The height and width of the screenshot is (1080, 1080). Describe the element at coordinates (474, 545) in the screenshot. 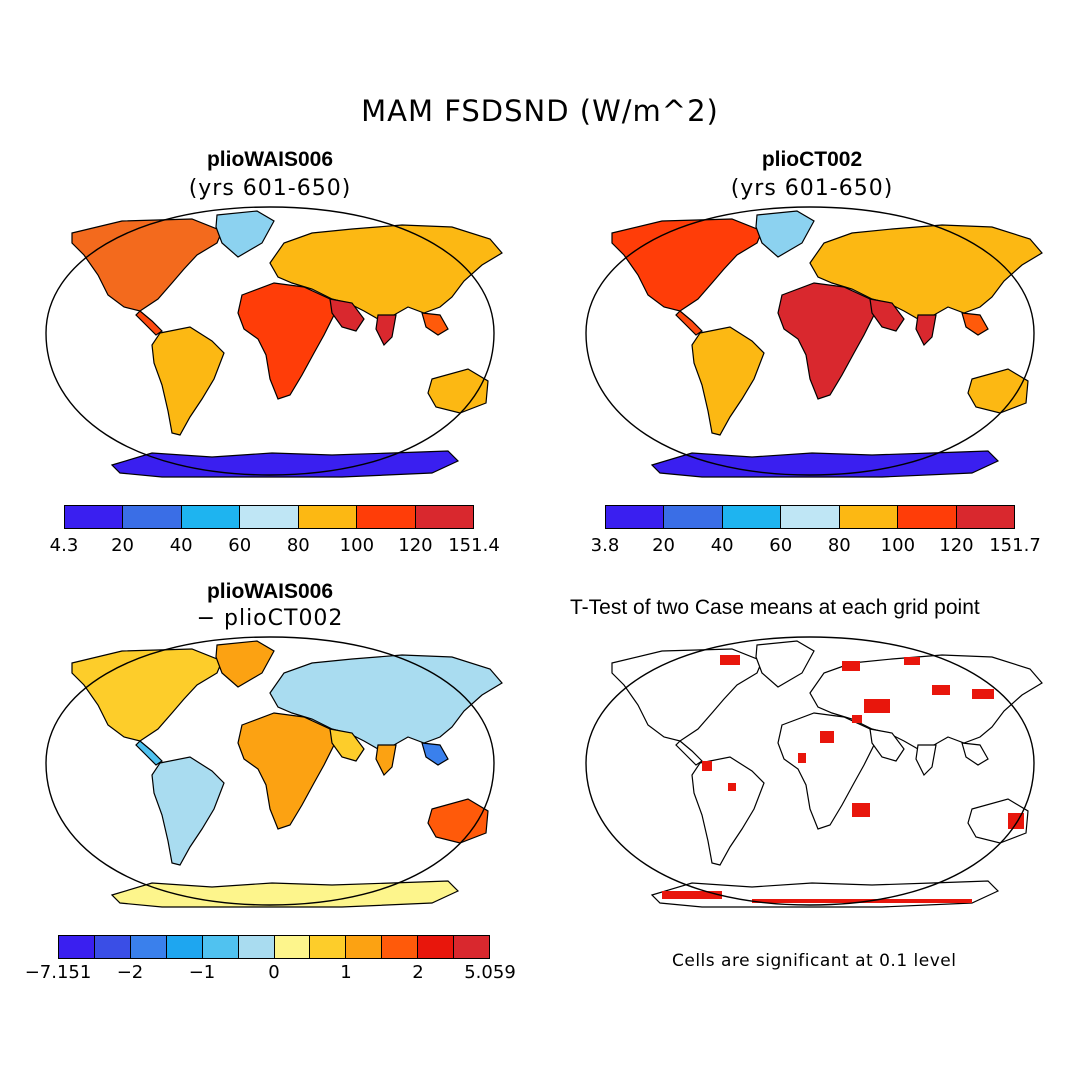

I see `colorbar-tick-label: 151.4` at that location.